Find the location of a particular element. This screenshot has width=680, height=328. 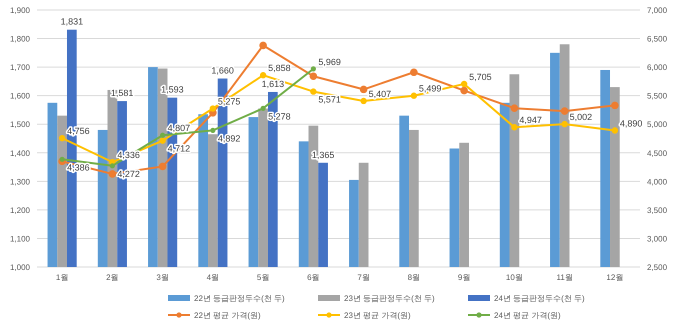

data-label: 5,571 is located at coordinates (329, 99).